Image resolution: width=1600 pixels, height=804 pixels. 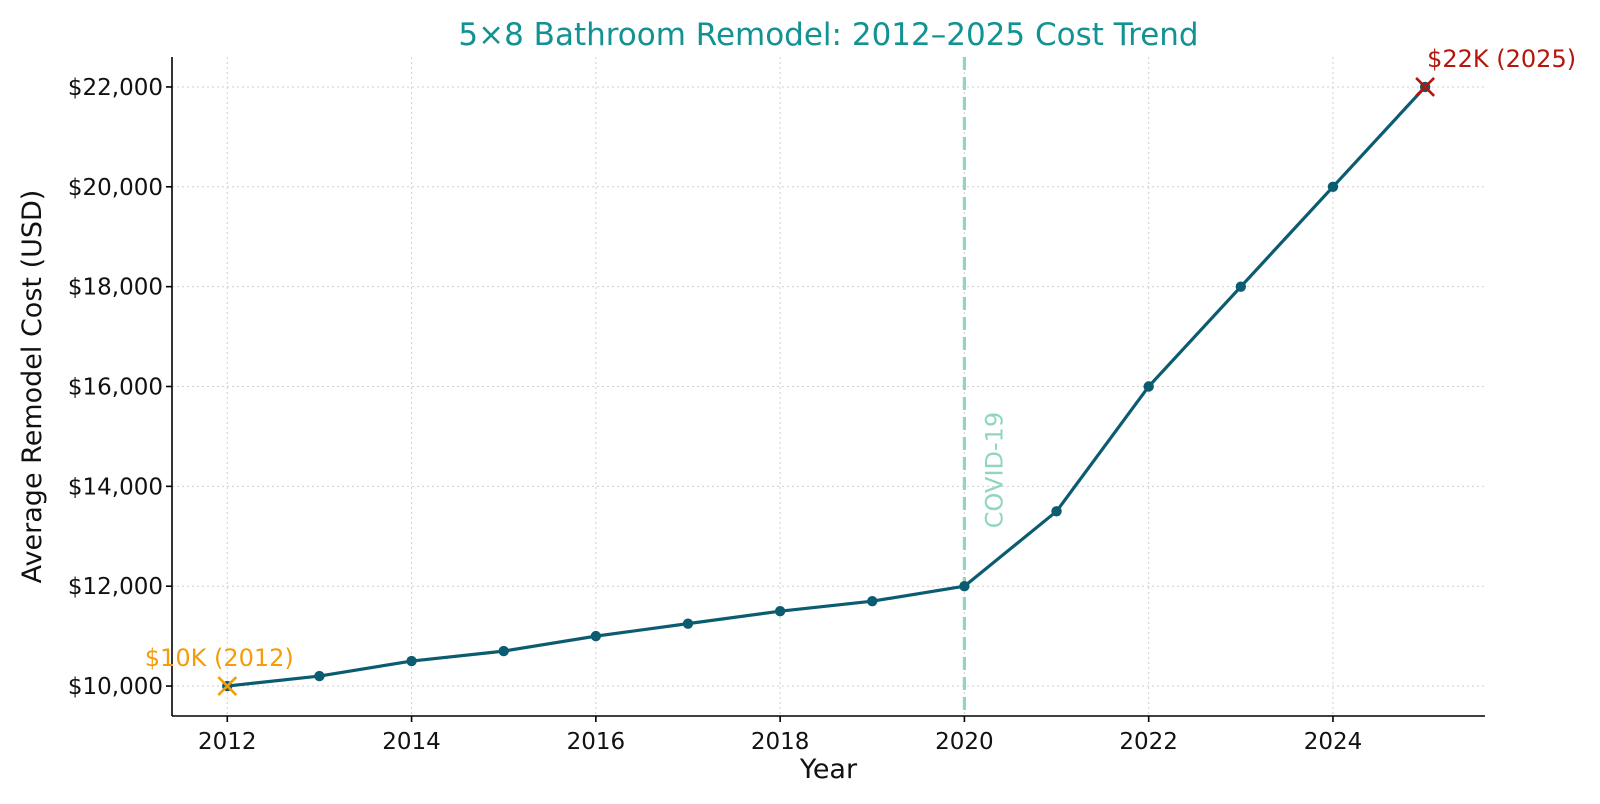 I want to click on x-tick-label: 2022, so click(x=1148, y=742).